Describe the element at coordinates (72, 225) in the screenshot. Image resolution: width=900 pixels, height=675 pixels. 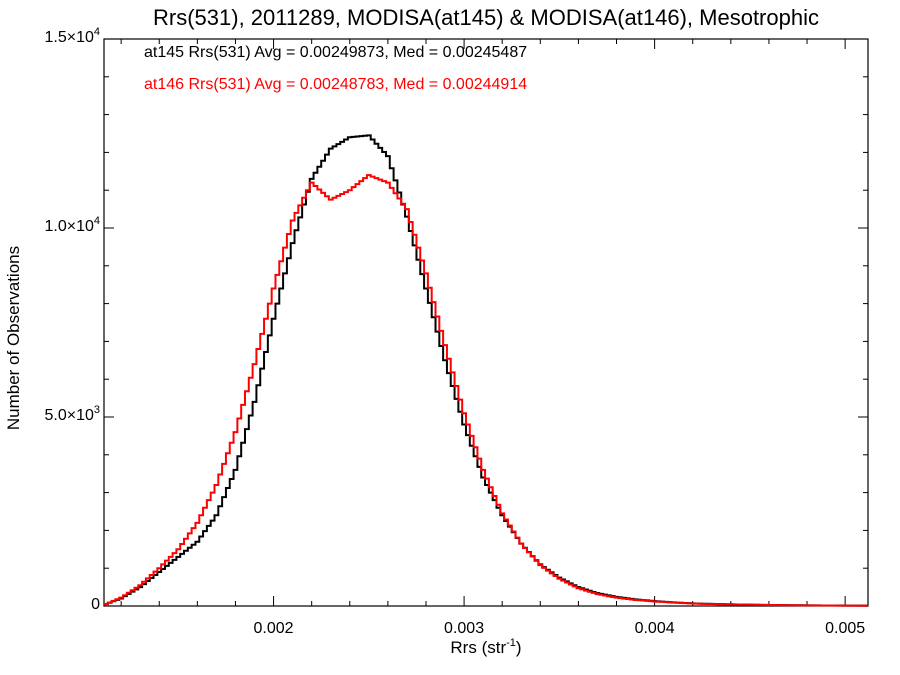
I see `y-tick-label: 1.0×10⁴` at that location.